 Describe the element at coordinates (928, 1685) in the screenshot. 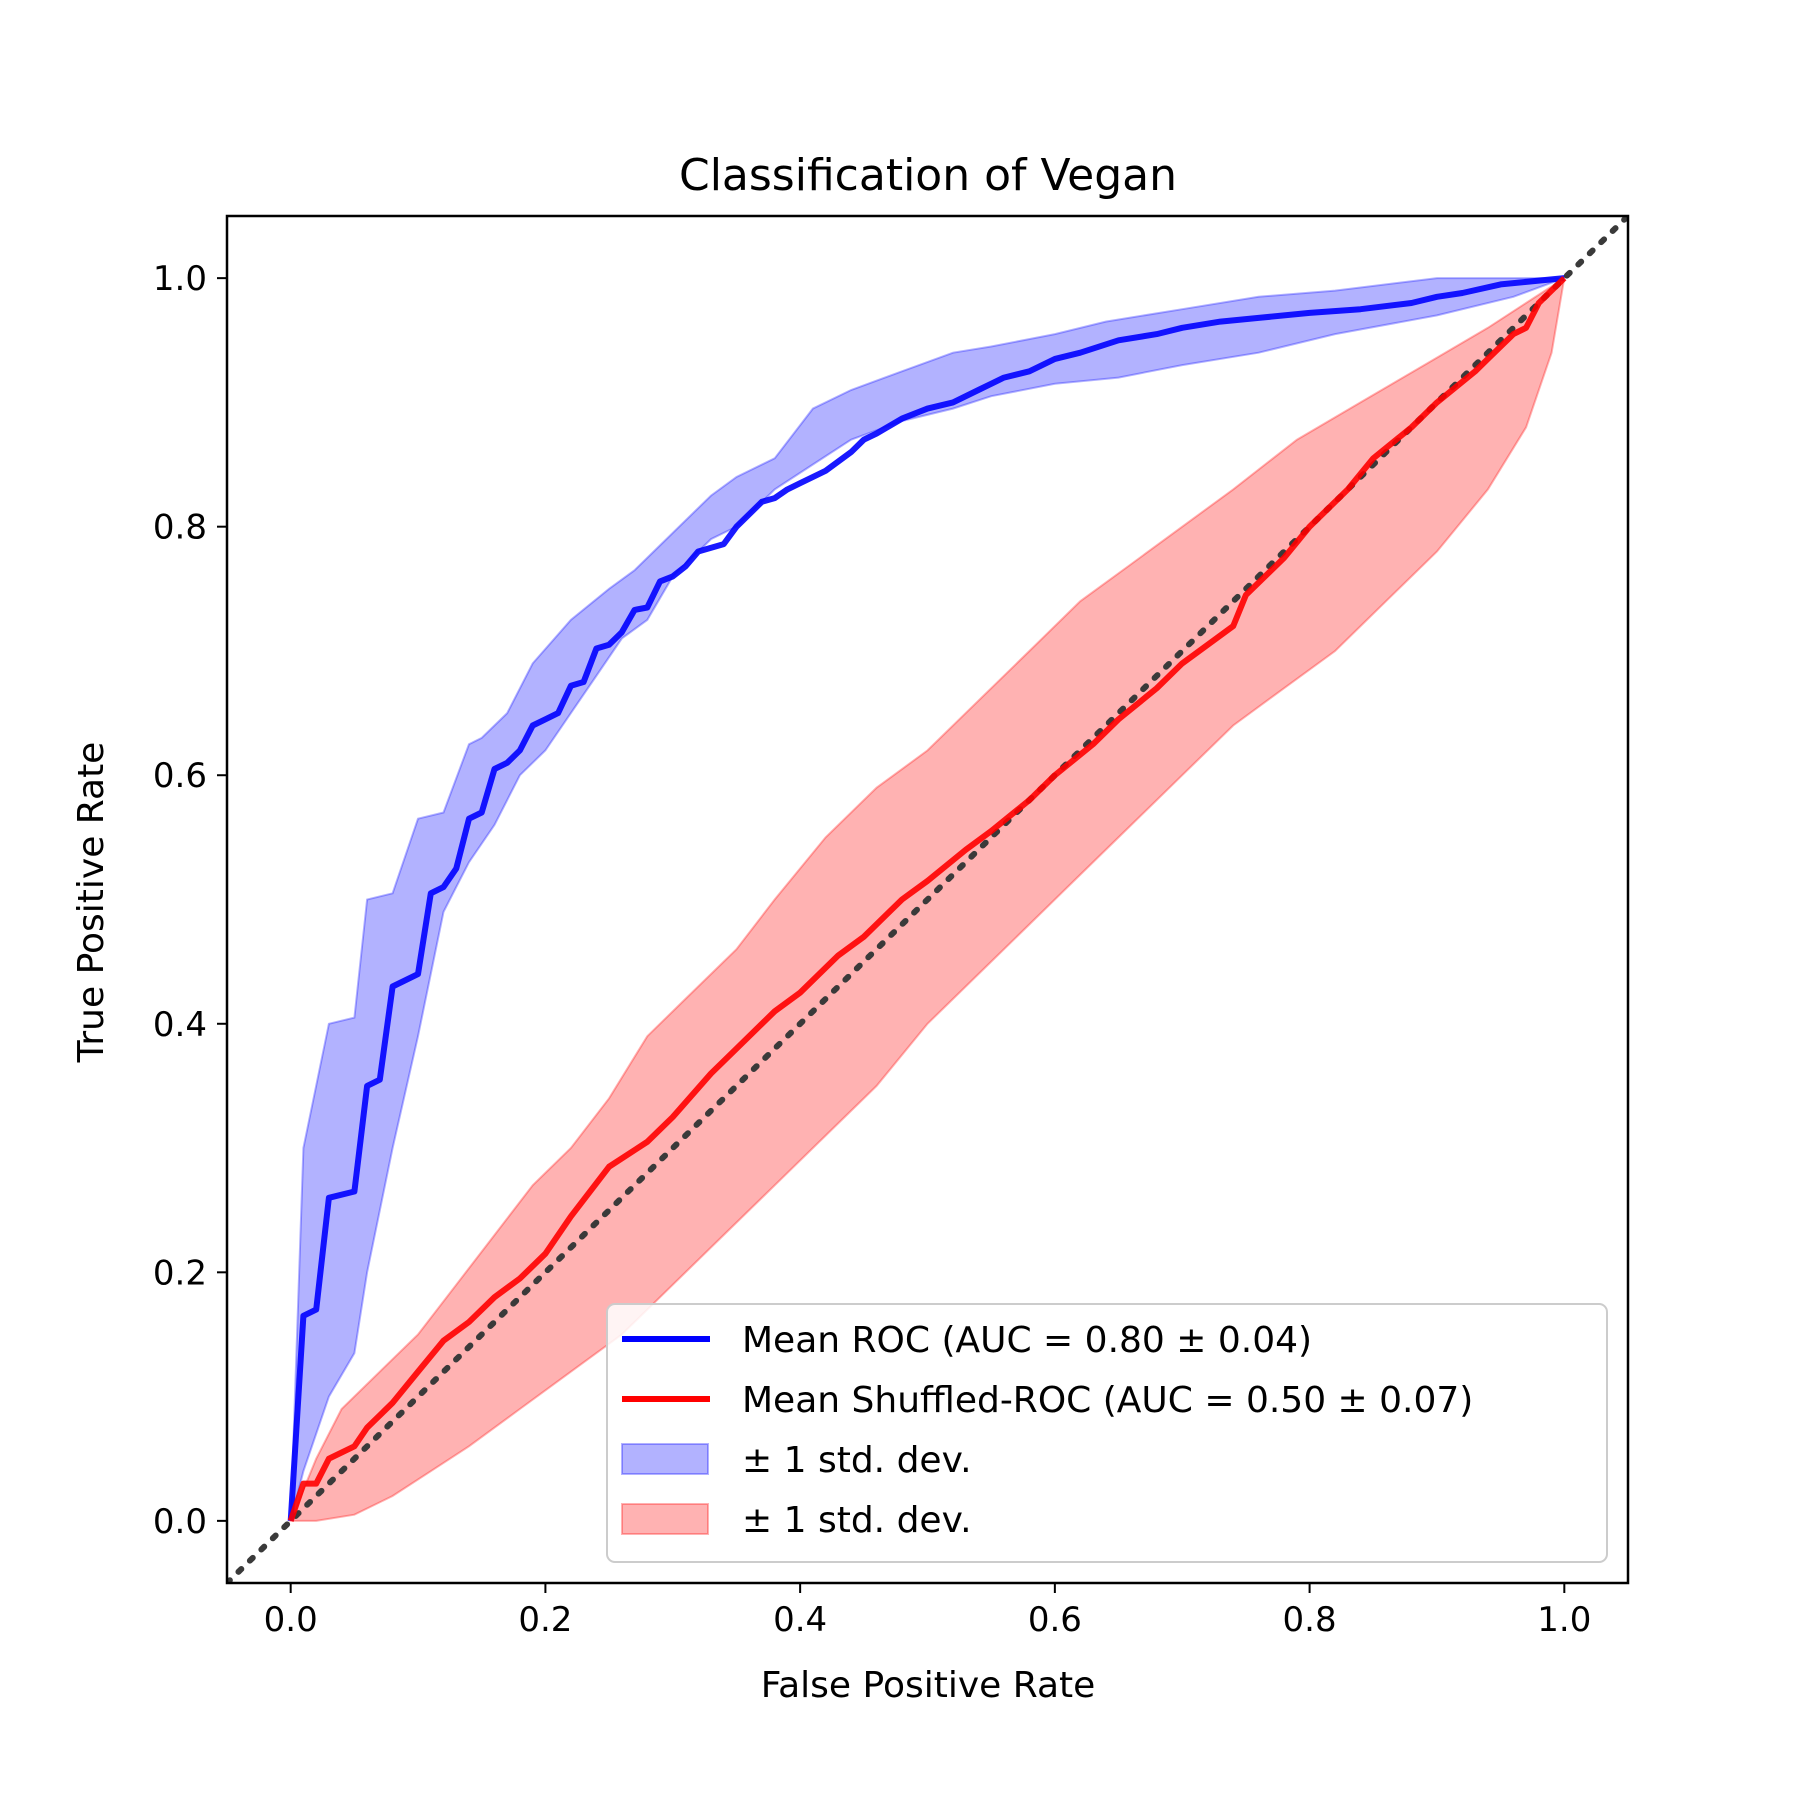

I see `x-axis-label: False Positive Rate` at that location.